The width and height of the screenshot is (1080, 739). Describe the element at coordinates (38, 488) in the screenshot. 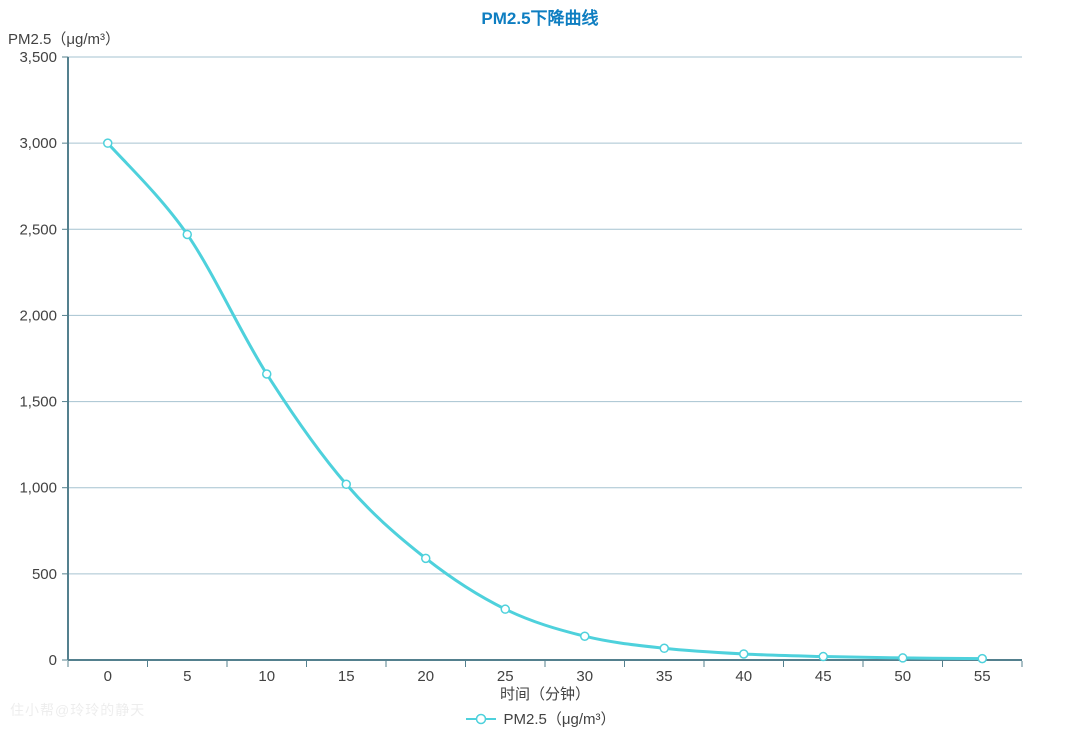

I see `y-tick-label: 1,000` at that location.